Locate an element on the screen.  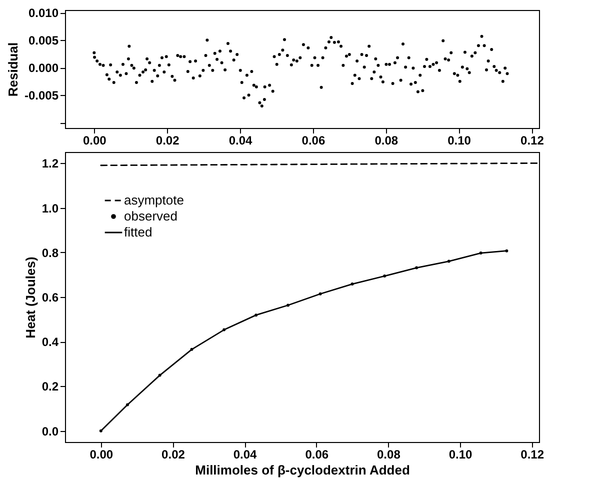
y-tick-label: 1.2 is located at coordinates (50, 163).